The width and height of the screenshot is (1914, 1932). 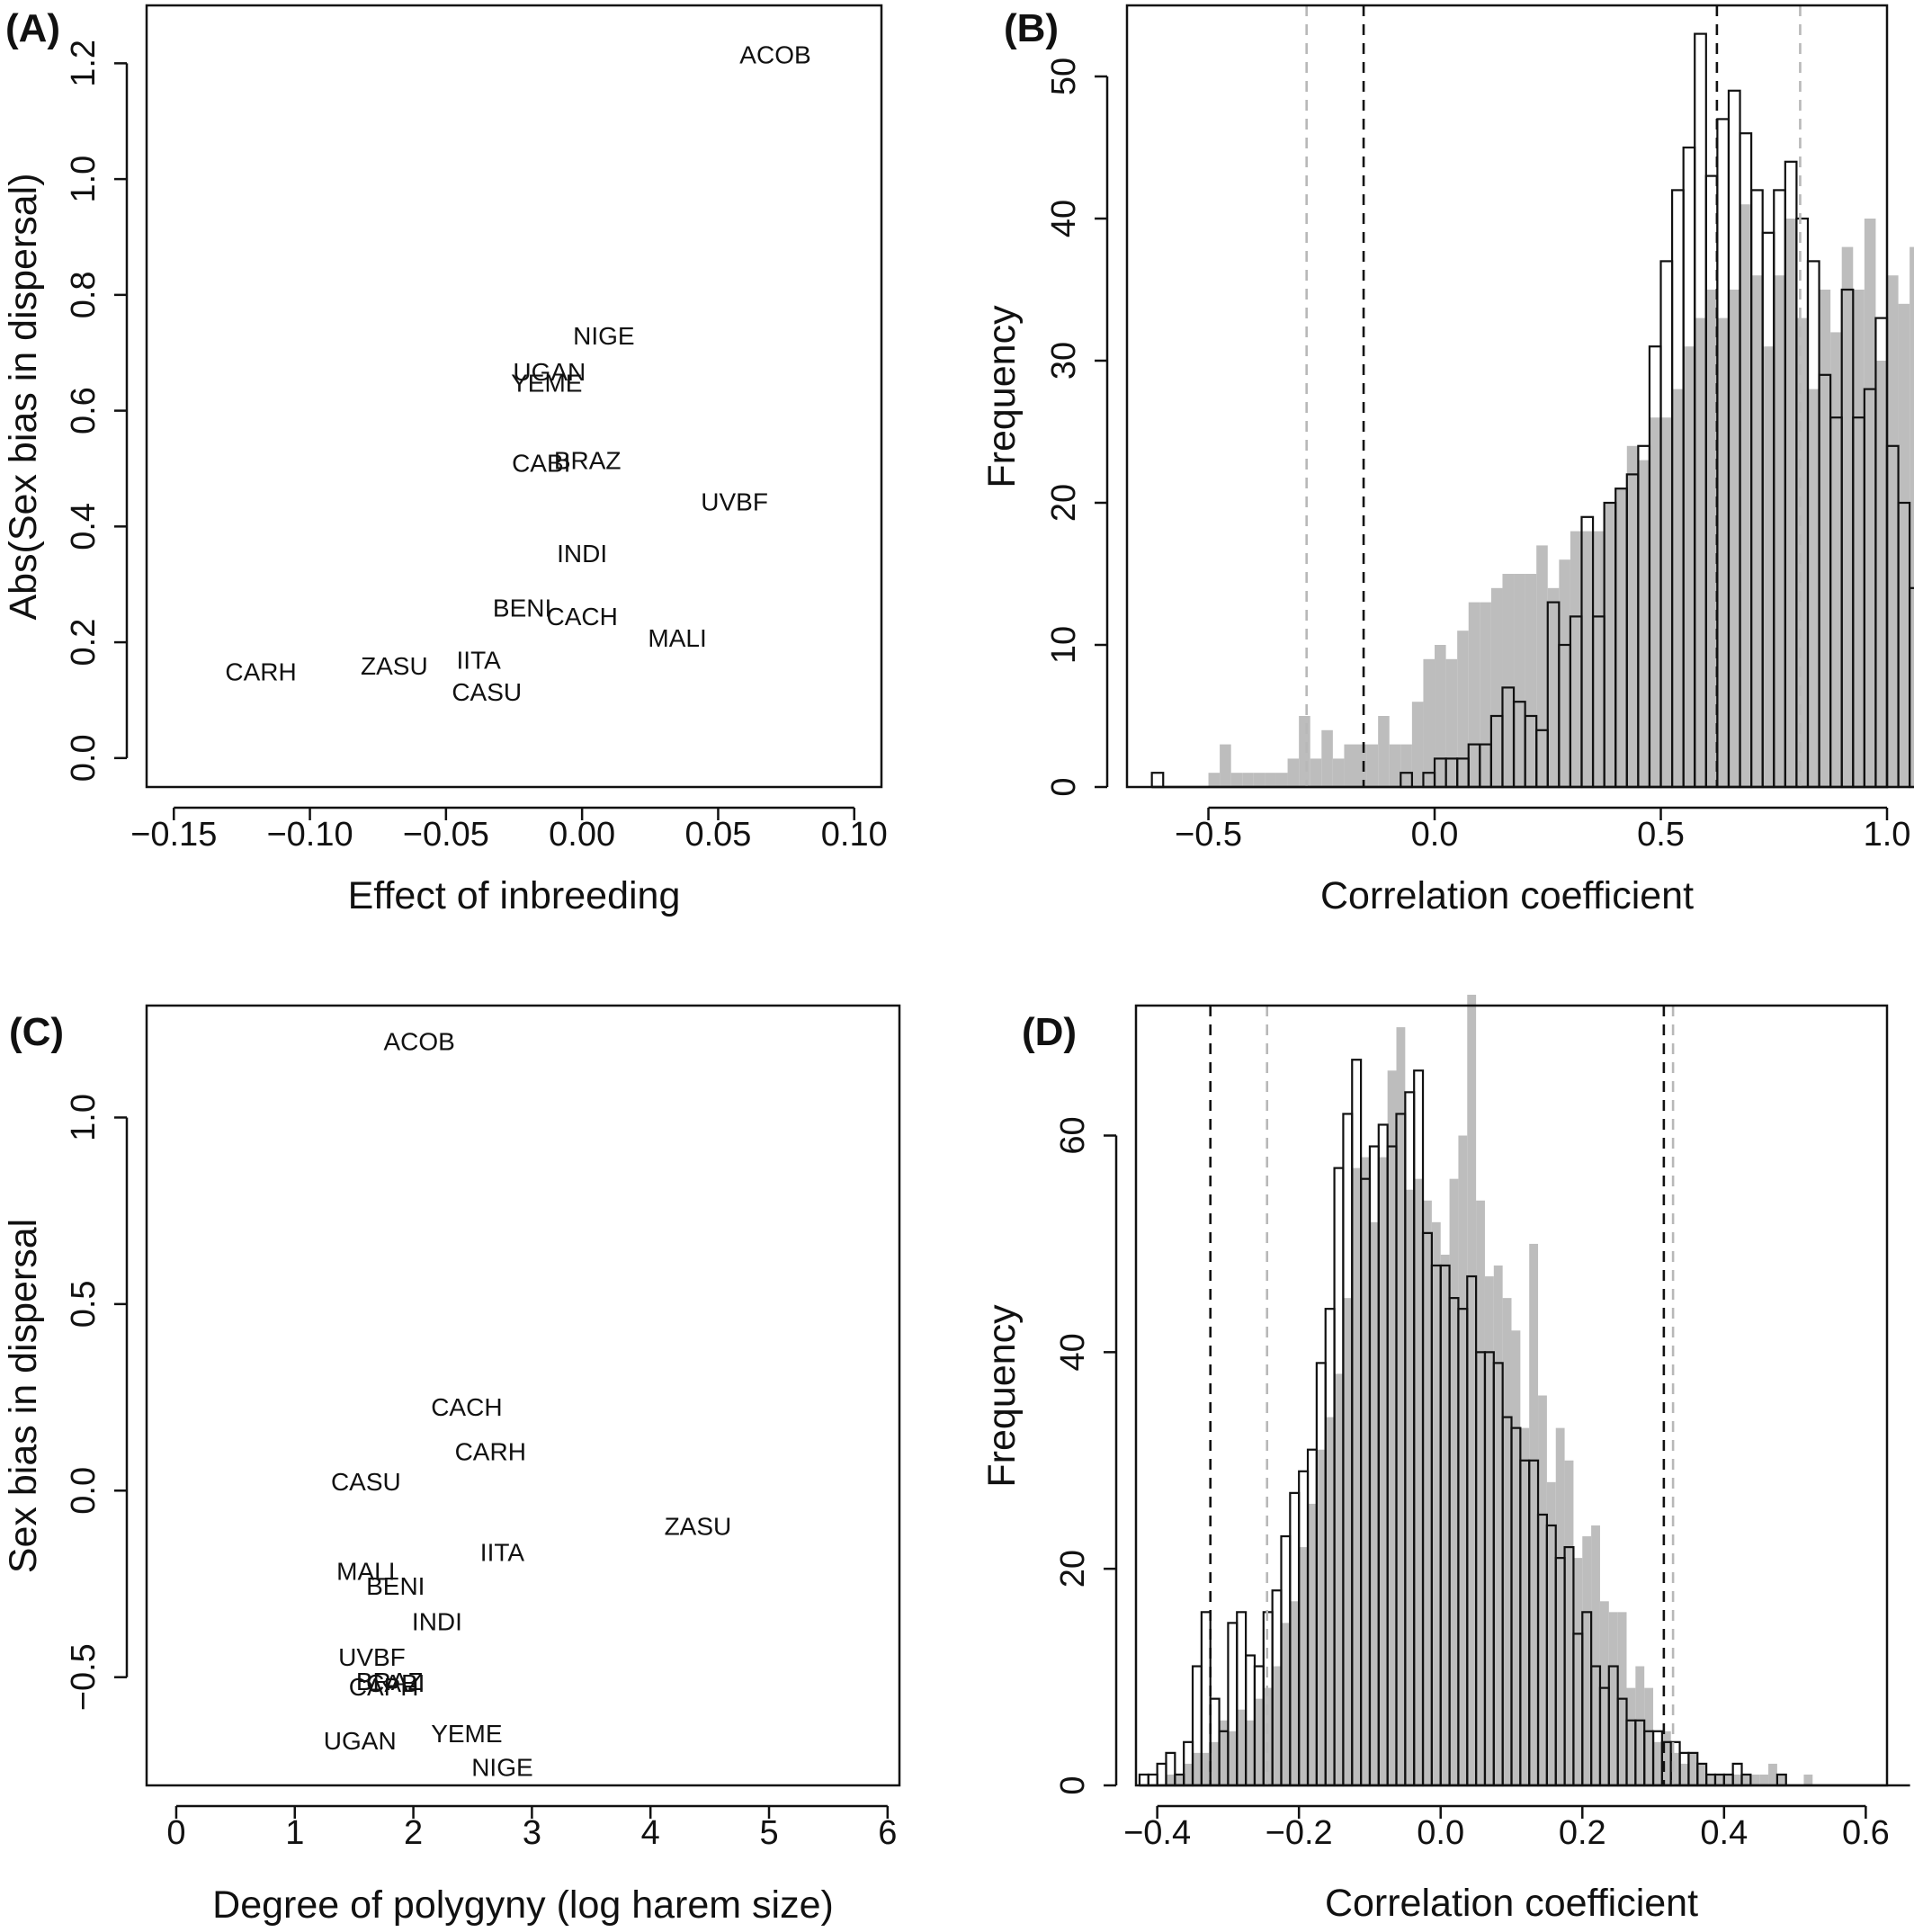 What do you see at coordinates (1002, 1396) in the screenshot?
I see `y-axis-title: Frequency` at bounding box center [1002, 1396].